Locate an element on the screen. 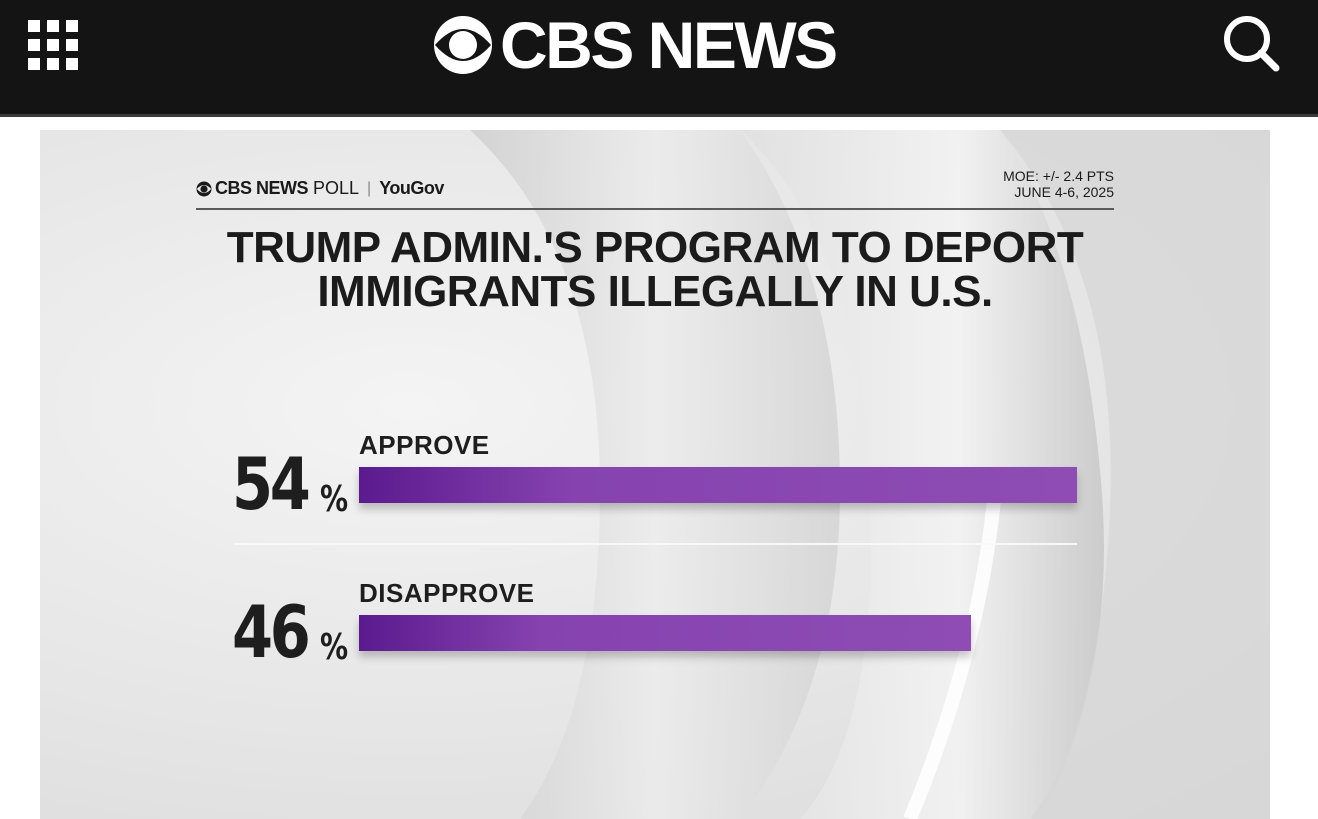  percent-value: 46% is located at coordinates (294, 623).